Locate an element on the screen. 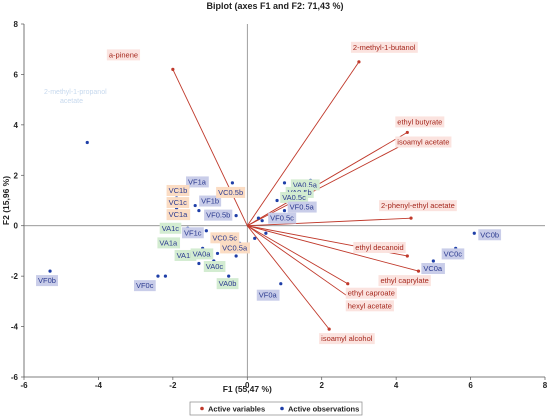 The image size is (550, 419). observation-label: VC1b is located at coordinates (178, 190).